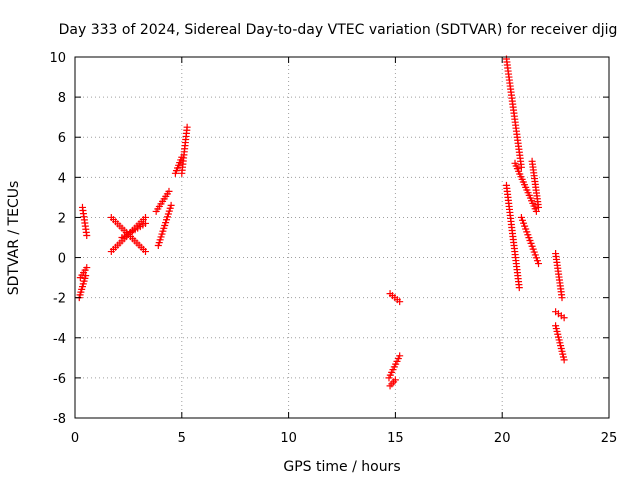  Describe the element at coordinates (502, 438) in the screenshot. I see `x-tick-label: 20` at that location.